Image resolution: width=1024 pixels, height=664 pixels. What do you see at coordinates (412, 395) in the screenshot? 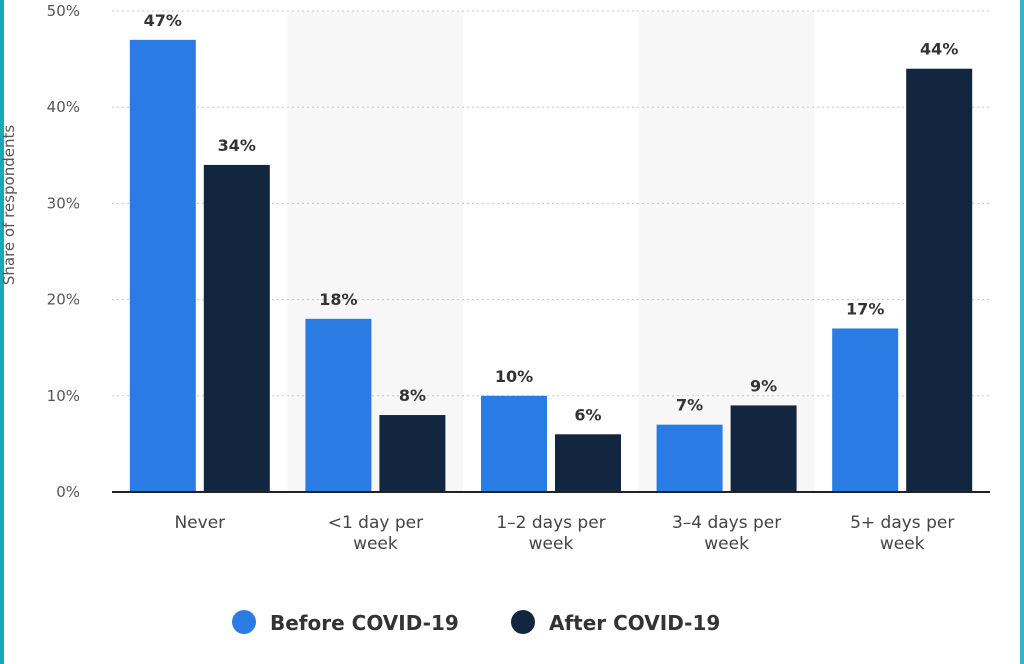
I see `data-label: 8%` at bounding box center [412, 395].